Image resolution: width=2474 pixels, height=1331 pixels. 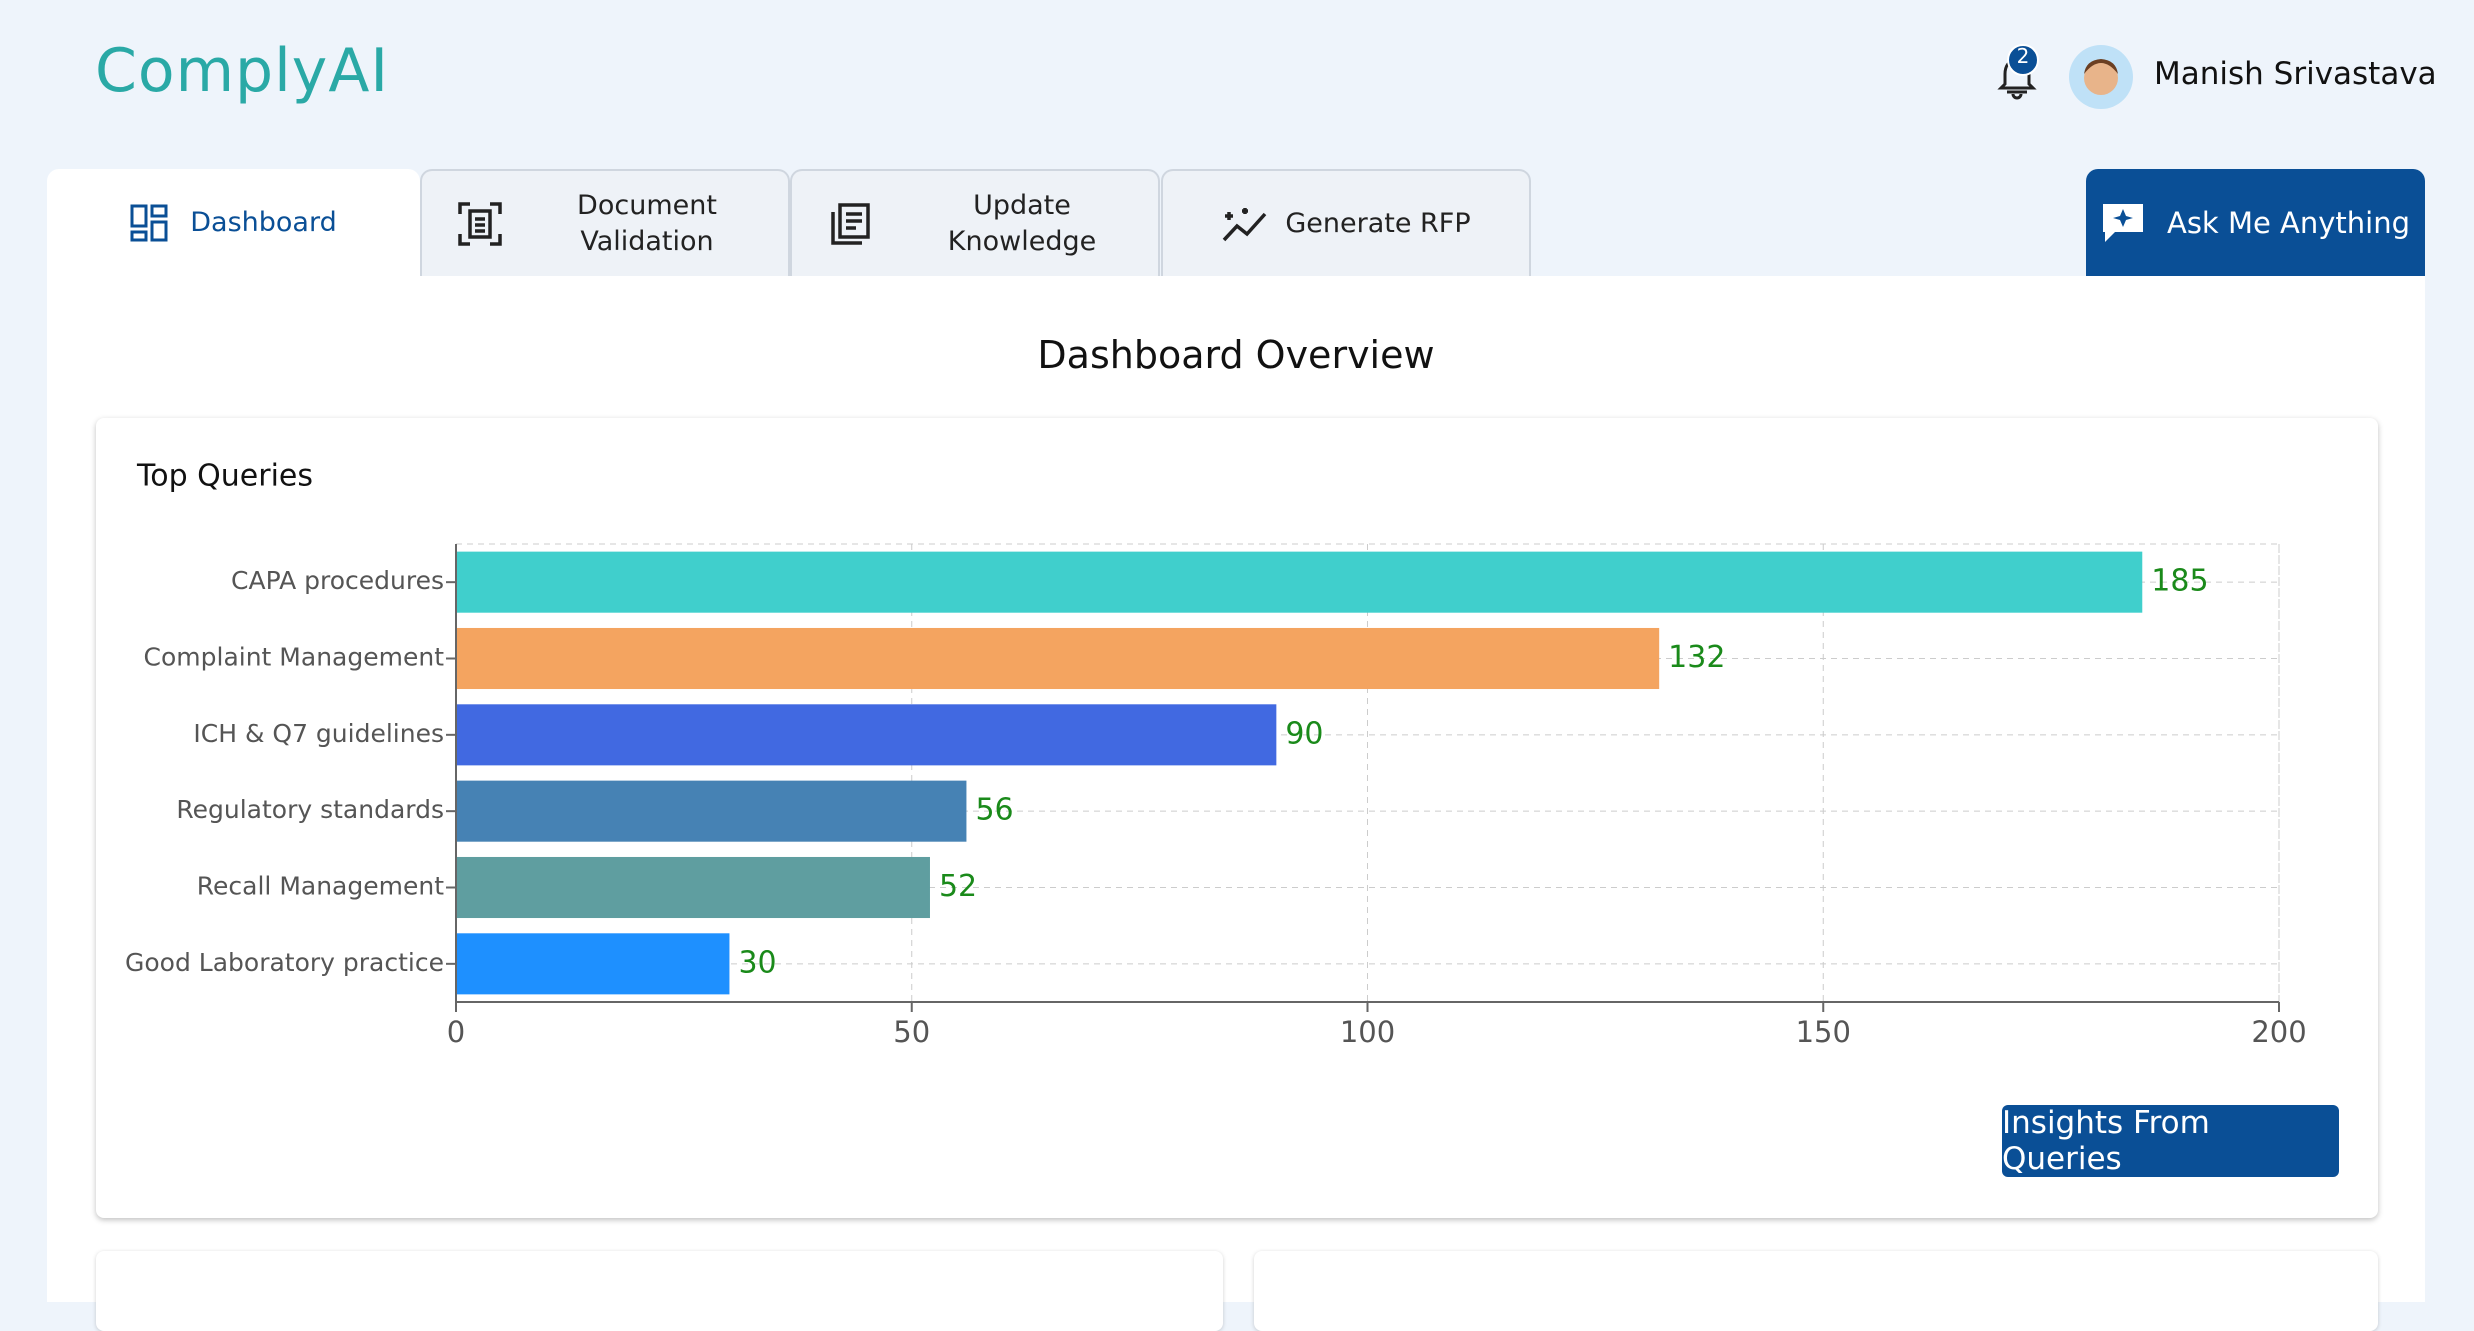 I want to click on tab: Document Validation, so click(x=605, y=222).